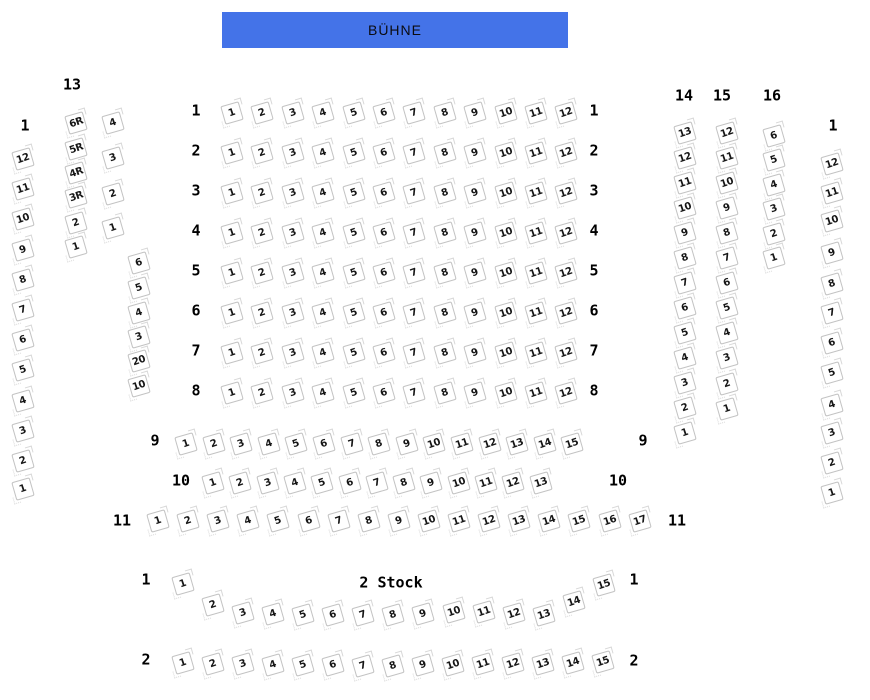 Image resolution: width=870 pixels, height=700 pixels. What do you see at coordinates (213, 483) in the screenshot?
I see `seat-row-10-1: 1` at bounding box center [213, 483].